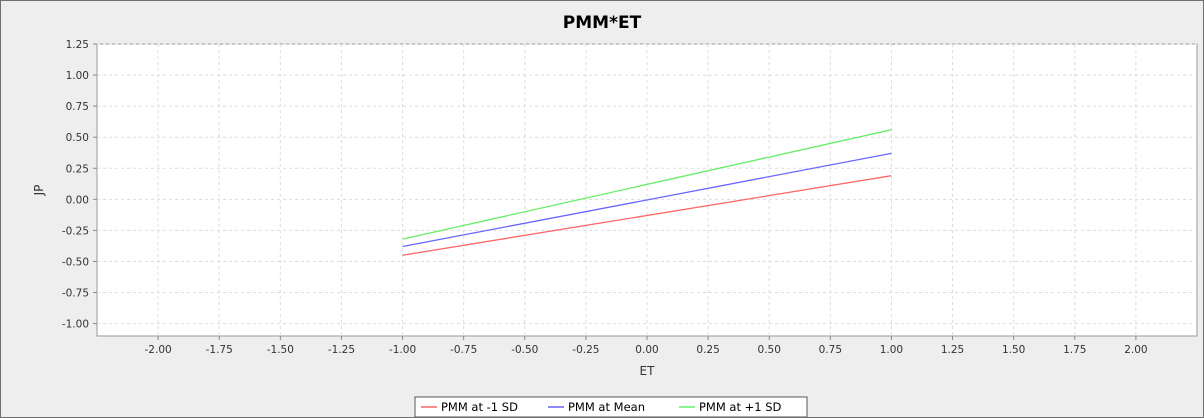 This screenshot has width=1204, height=418. Describe the element at coordinates (77, 169) in the screenshot. I see `y-tick-label: 0.25` at that location.